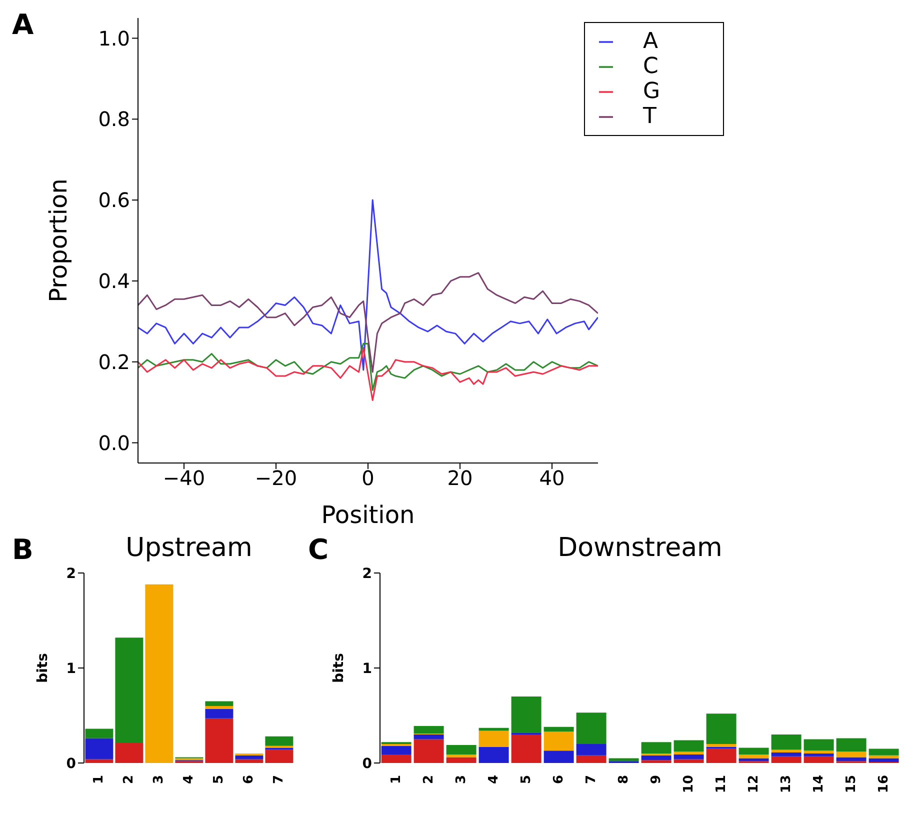 The width and height of the screenshot is (905, 816). I want to click on legend-label: A, so click(650, 41).